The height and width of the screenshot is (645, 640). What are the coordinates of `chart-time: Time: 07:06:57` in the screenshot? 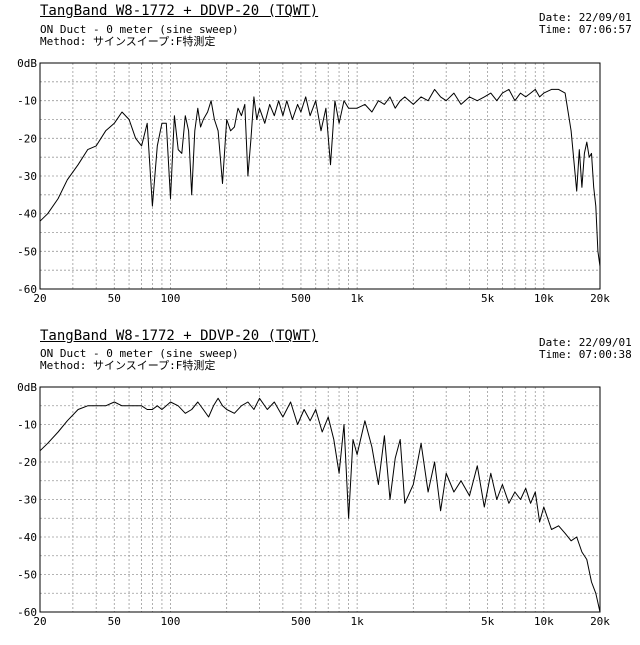 It's located at (585, 29).